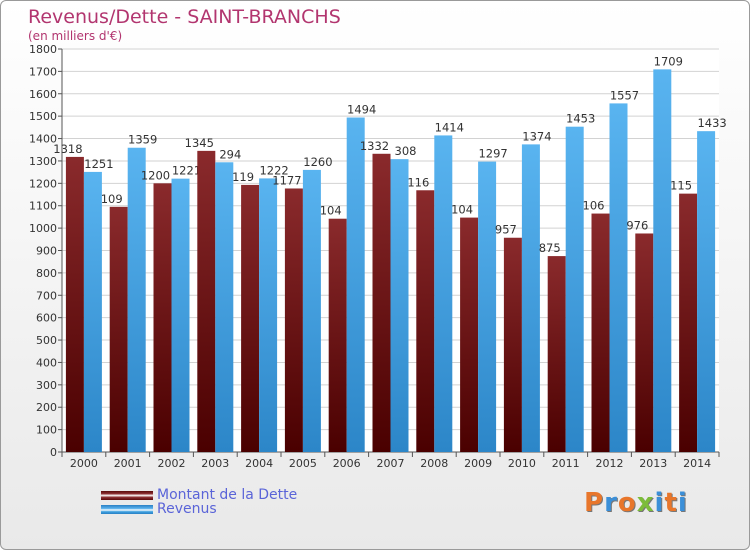  Describe the element at coordinates (43, 139) in the screenshot. I see `y-tick-label: 1400` at that location.